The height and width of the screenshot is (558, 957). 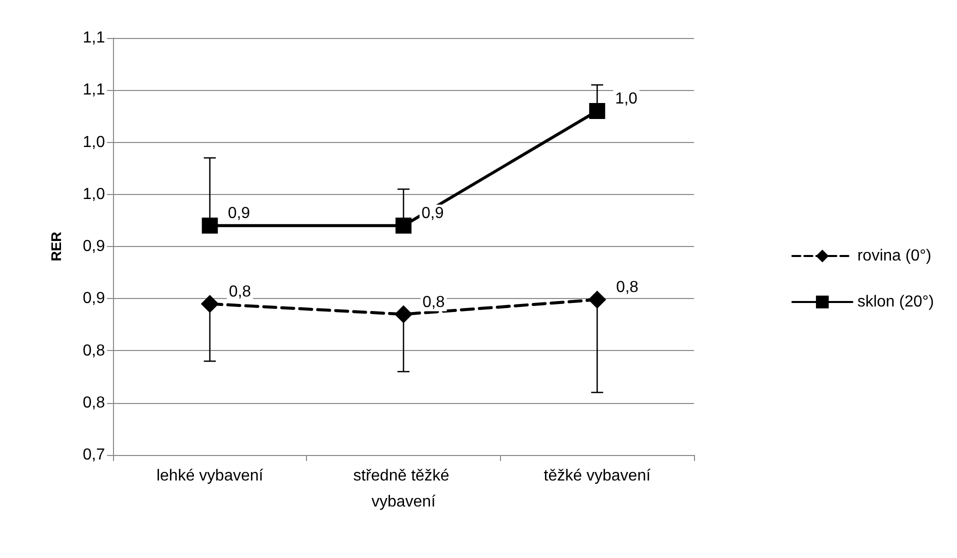 What do you see at coordinates (56, 247) in the screenshot?
I see `y-axis-title: RER` at bounding box center [56, 247].